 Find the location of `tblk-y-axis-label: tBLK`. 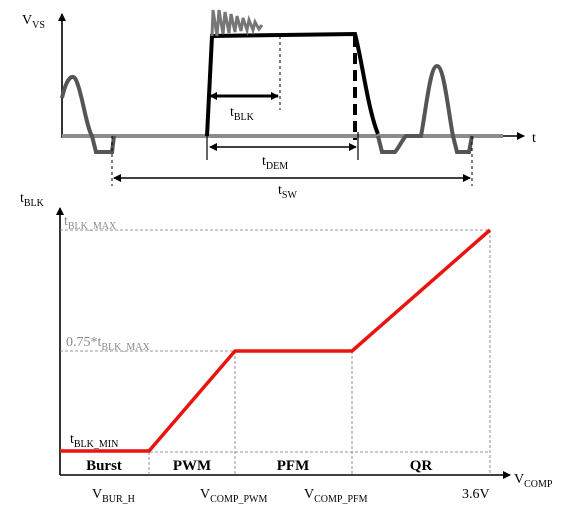

tblk-y-axis-label: tBLK is located at coordinates (32, 200).